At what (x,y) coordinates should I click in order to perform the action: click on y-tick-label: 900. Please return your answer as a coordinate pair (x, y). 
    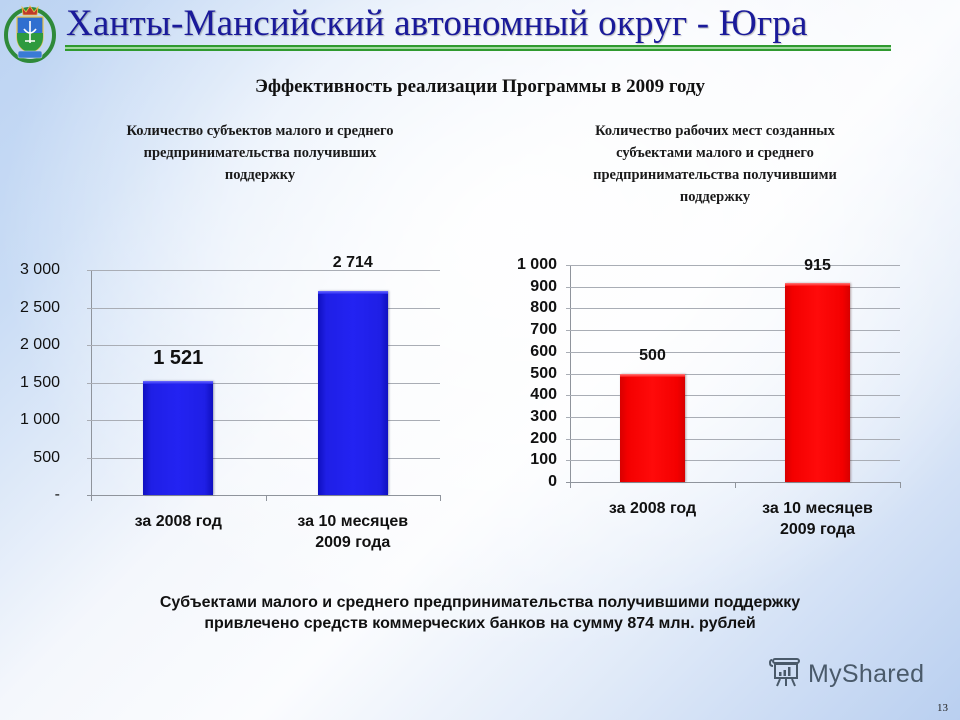
    Looking at the image, I should click on (543, 286).